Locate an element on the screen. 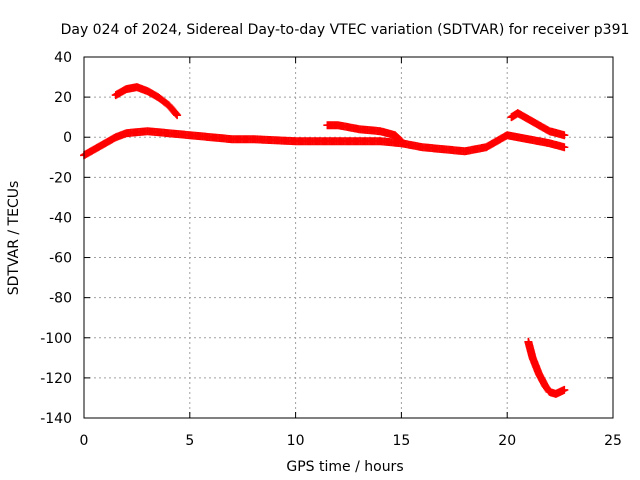  y-tick-label: 20 is located at coordinates (63, 98).